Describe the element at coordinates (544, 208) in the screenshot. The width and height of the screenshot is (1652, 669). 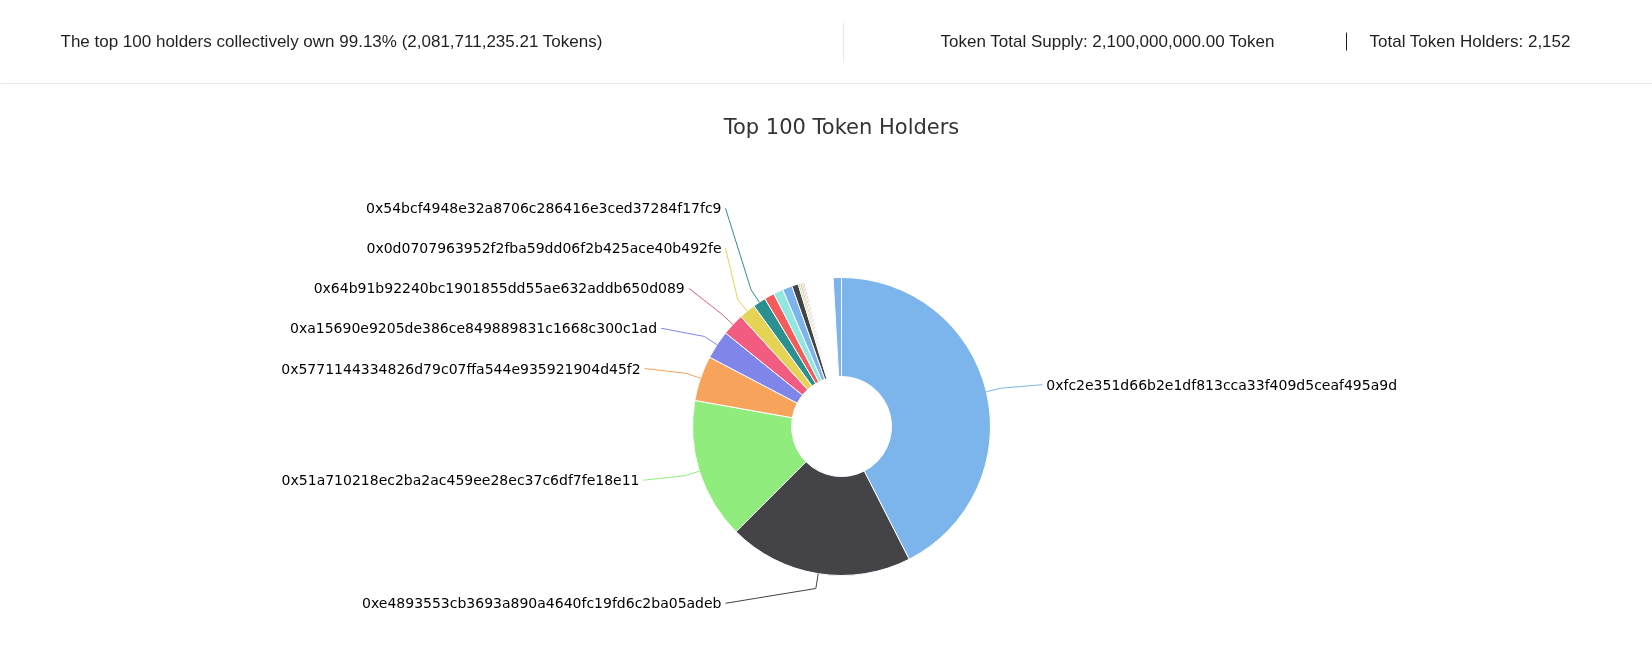
I see `slice-label: 0x54bcf4948e32a8706c286416e3ced37284f17fc9` at that location.